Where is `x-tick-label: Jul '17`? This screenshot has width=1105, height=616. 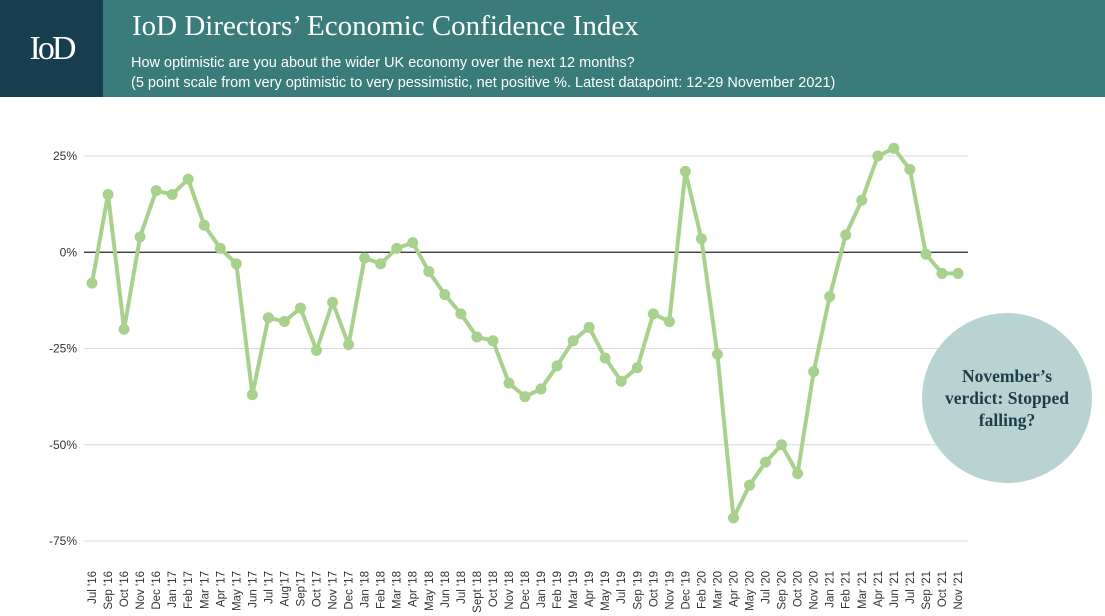 x-tick-label: Jul '17 is located at coordinates (269, 587).